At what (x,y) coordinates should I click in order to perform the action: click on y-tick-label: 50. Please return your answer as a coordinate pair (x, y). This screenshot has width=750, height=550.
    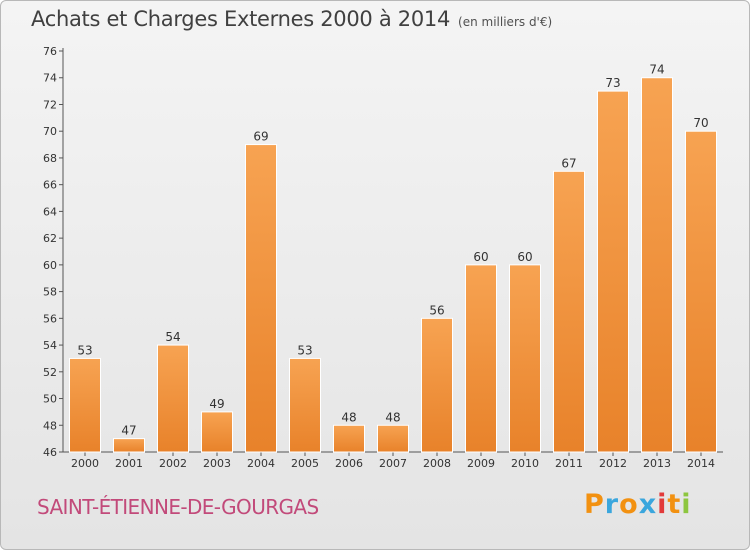
    Looking at the image, I should click on (50, 399).